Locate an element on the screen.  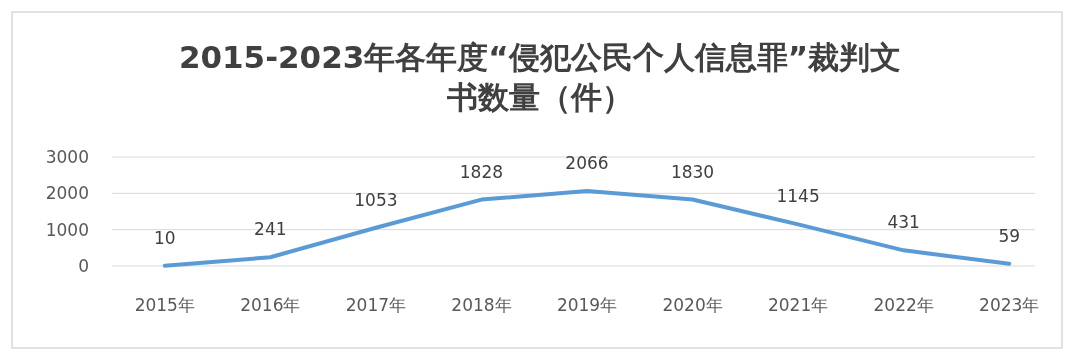
x-tick-label: 2018年 is located at coordinates (481, 305).